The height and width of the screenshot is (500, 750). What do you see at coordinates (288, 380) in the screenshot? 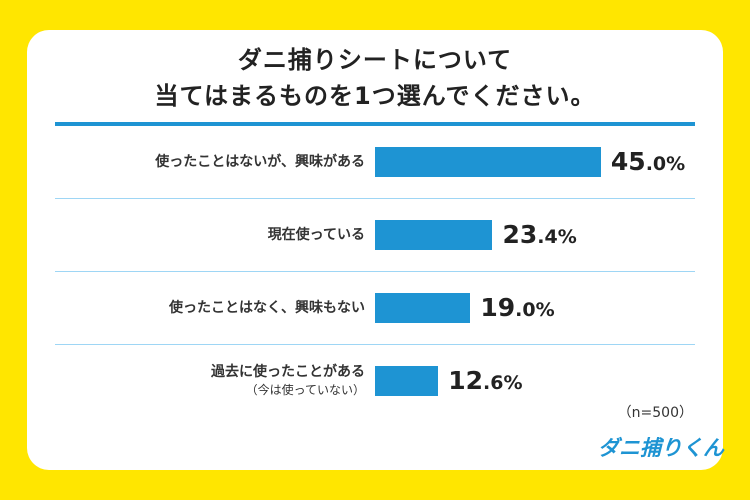
I see `category-label: 過去に使ったことがある （今は使っていない）` at bounding box center [288, 380].